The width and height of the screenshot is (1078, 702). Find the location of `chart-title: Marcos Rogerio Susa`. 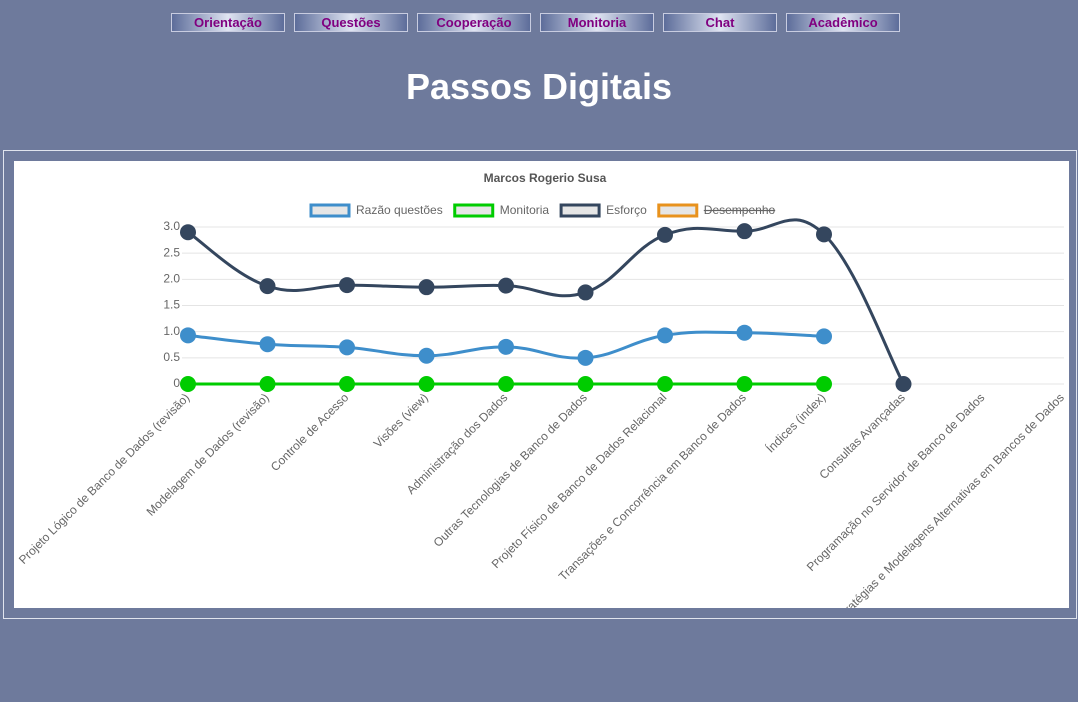

chart-title: Marcos Rogerio Susa is located at coordinates (545, 178).